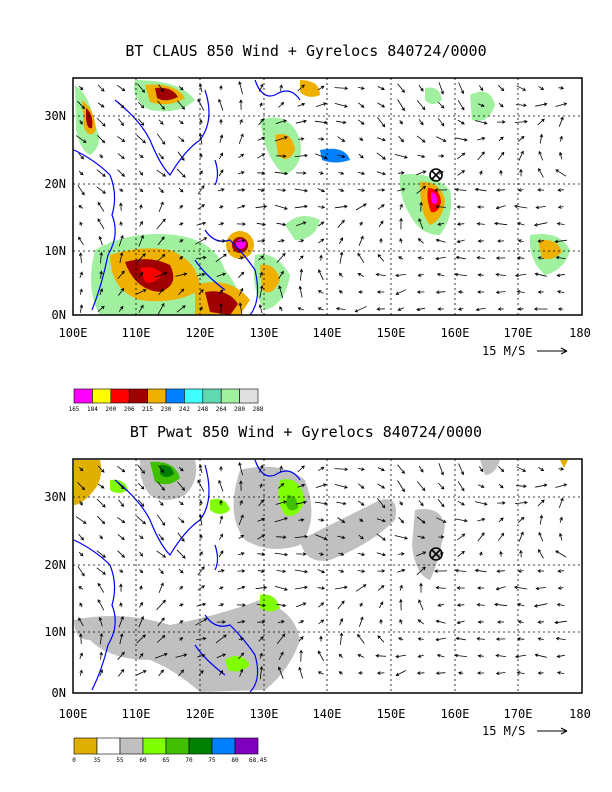 The width and height of the screenshot is (612, 792). Describe the element at coordinates (264, 714) in the screenshot. I see `bottom-lon-label: 130E` at that location.